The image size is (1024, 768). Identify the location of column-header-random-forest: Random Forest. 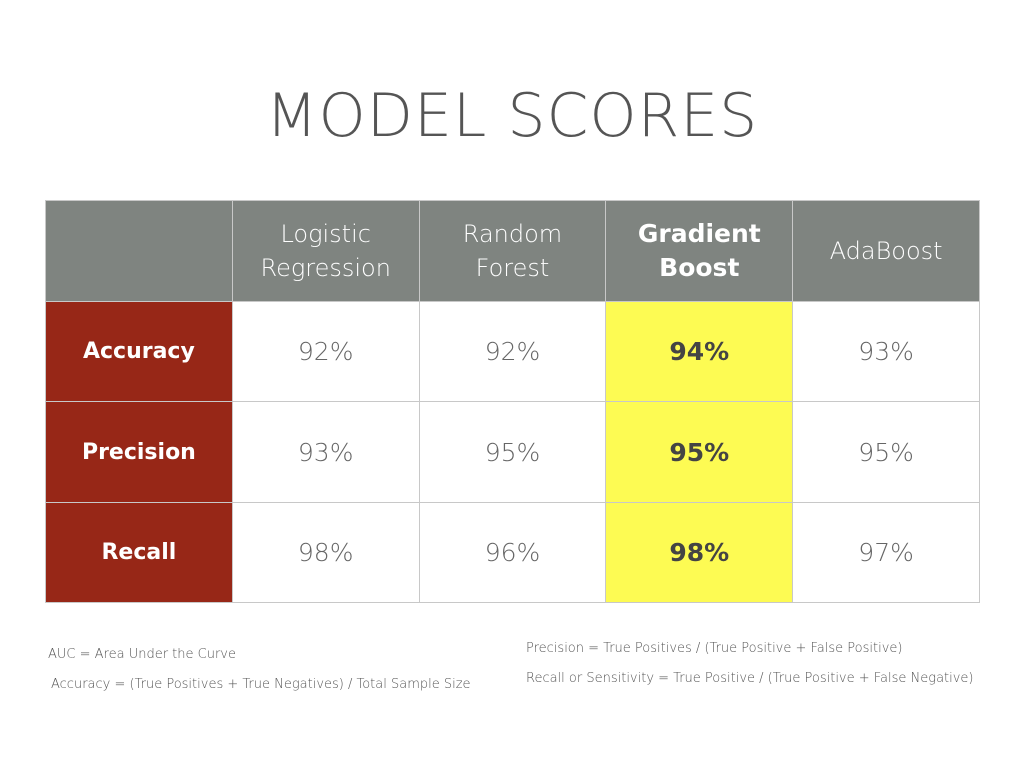
(512, 251).